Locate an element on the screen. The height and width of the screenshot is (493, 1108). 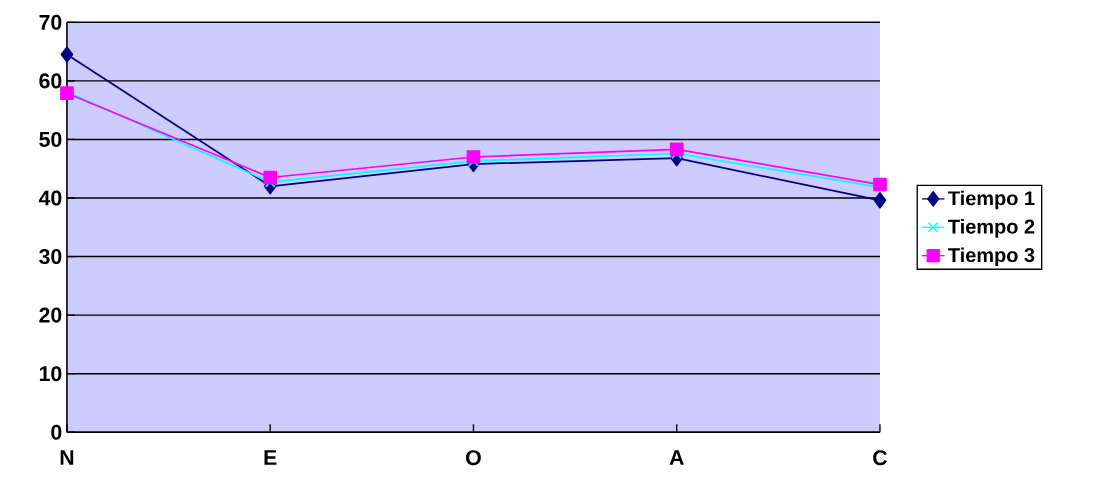
legend-label: Tiempo 3 is located at coordinates (991, 256).